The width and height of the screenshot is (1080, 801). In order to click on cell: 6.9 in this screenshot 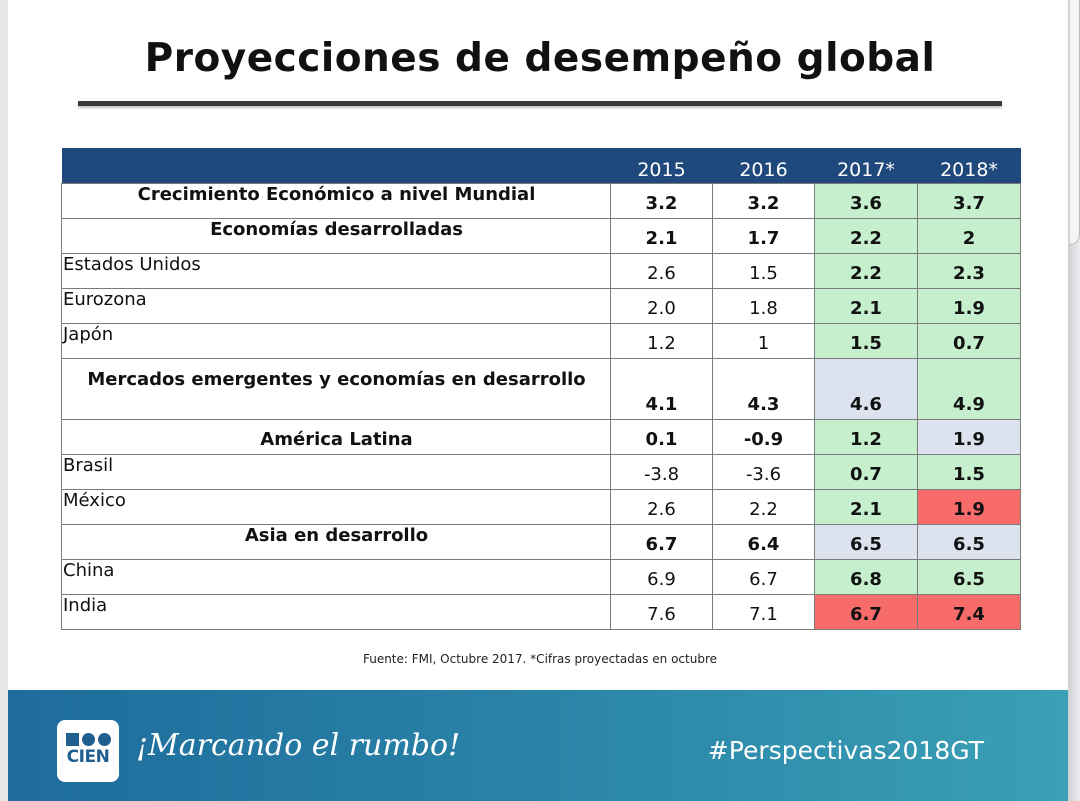, I will do `click(661, 576)`.